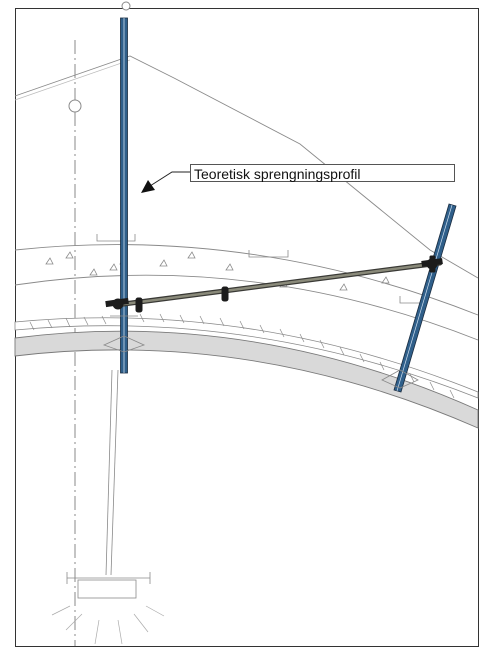  What do you see at coordinates (165, 182) in the screenshot?
I see `leader-arrow` at bounding box center [165, 182].